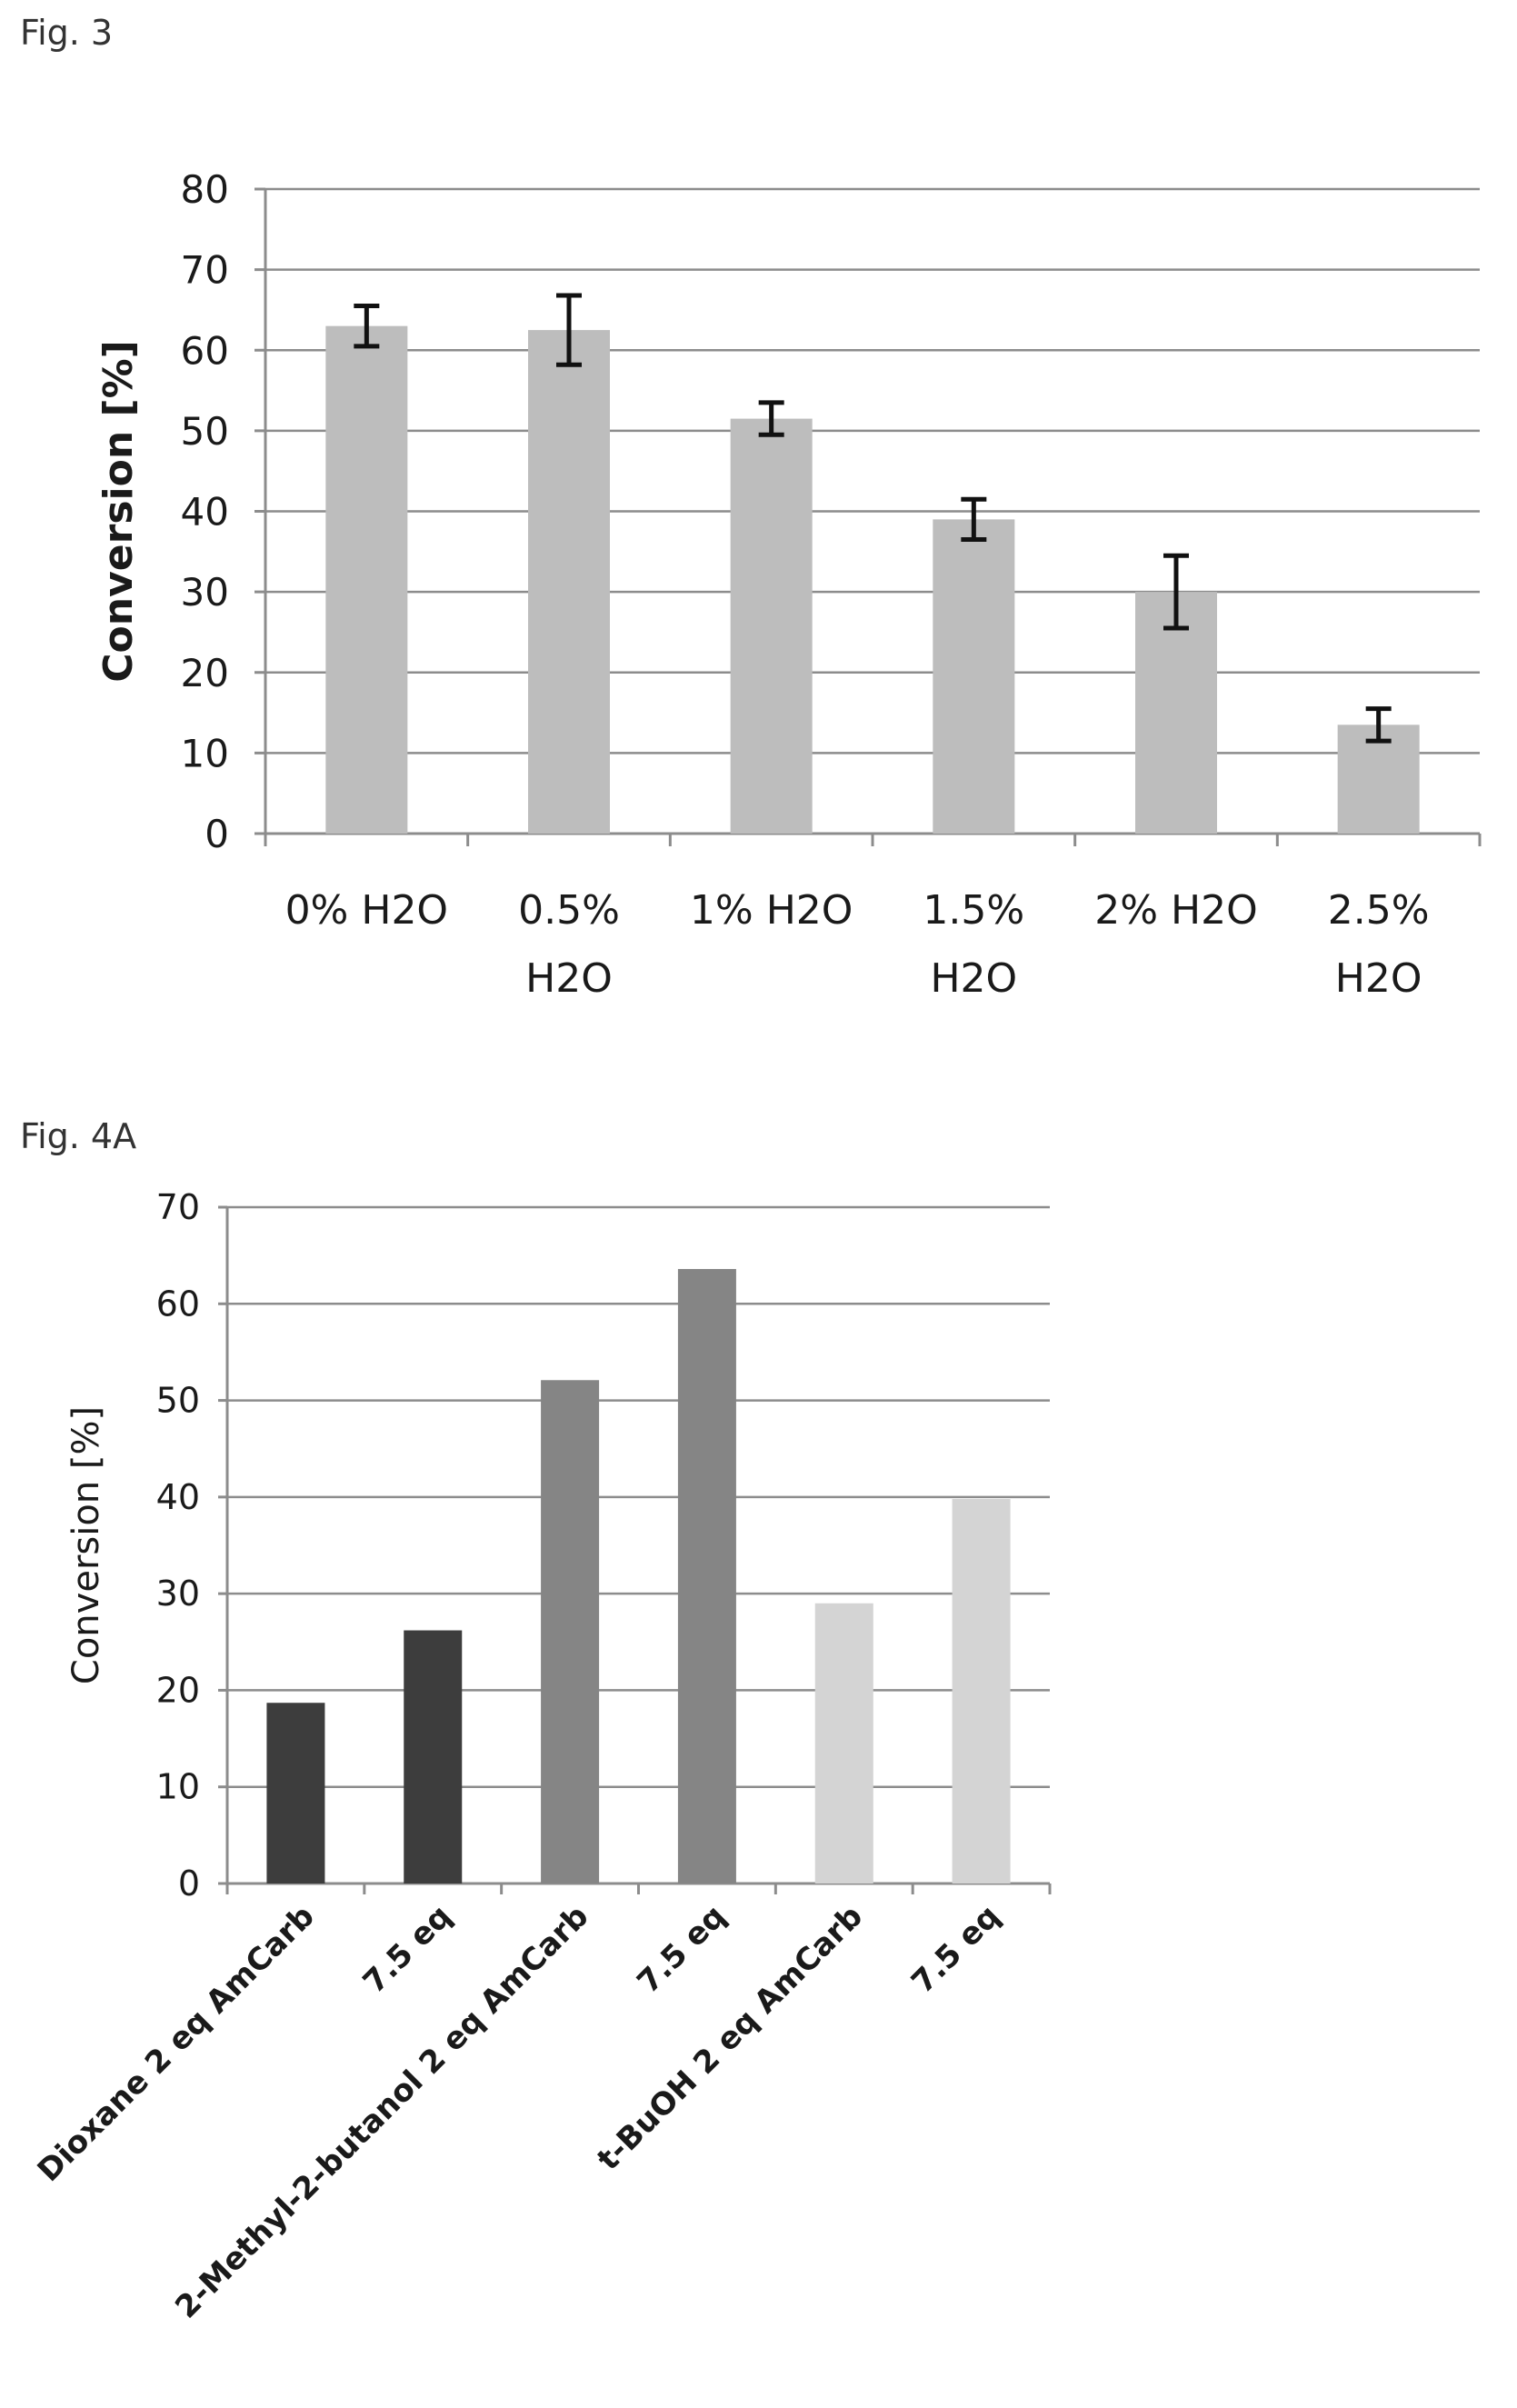 The width and height of the screenshot is (1517, 2408). Describe the element at coordinates (78, 1136) in the screenshot. I see `fig4a-label: Fig. 4A` at that location.